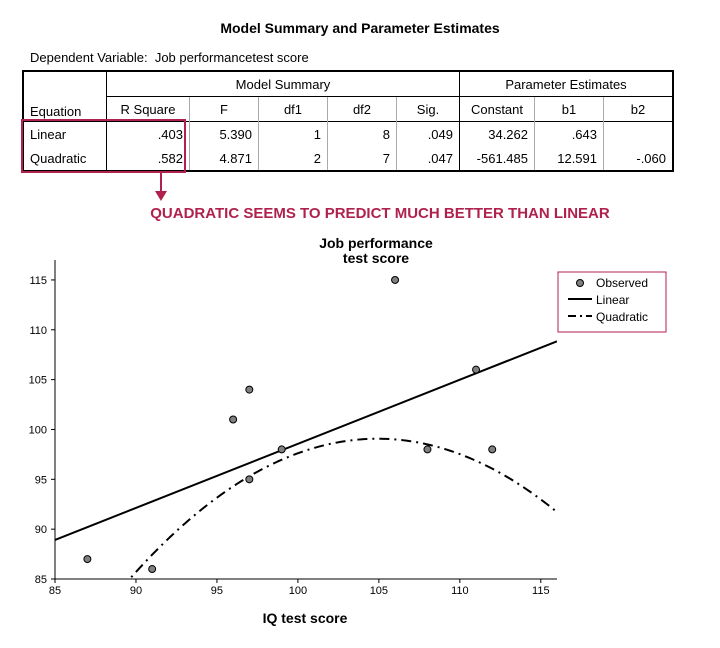  What do you see at coordinates (379, 591) in the screenshot?
I see `x-tick-label: 105` at bounding box center [379, 591].